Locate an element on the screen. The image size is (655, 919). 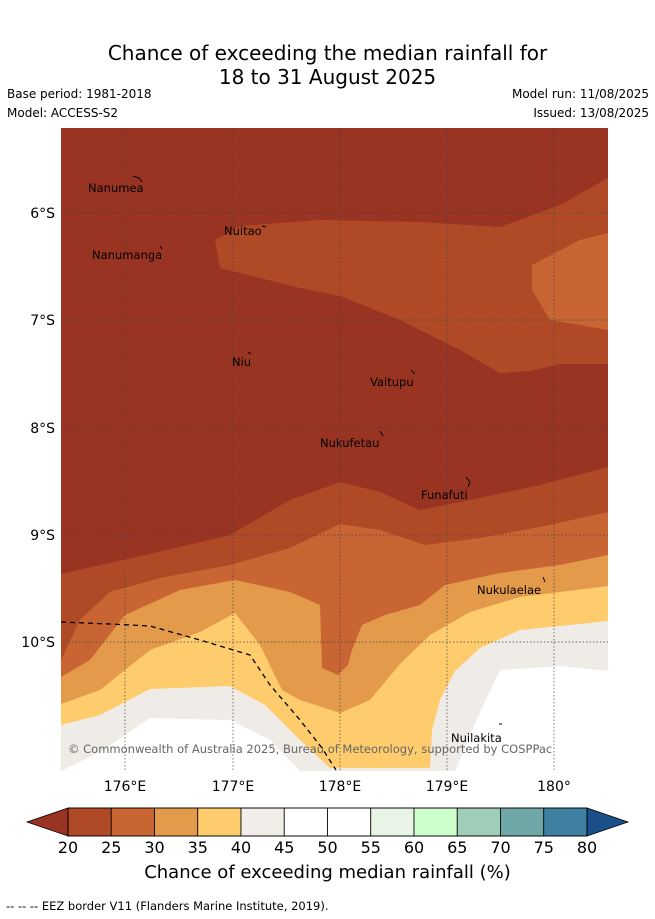
colorbar-tick-45: 45 is located at coordinates (284, 847).